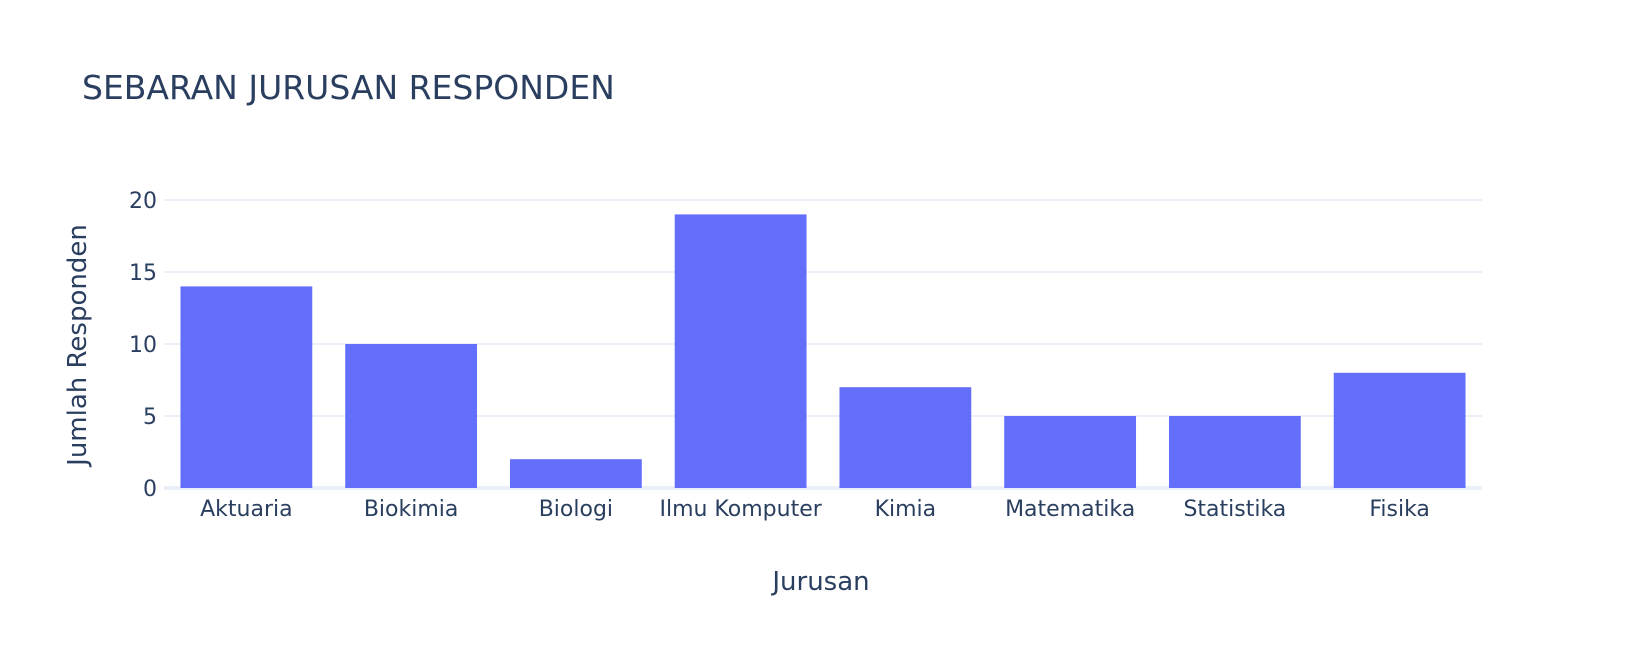 This screenshot has width=1638, height=646. What do you see at coordinates (246, 509) in the screenshot?
I see `x-tick-label: Aktuaria` at bounding box center [246, 509].